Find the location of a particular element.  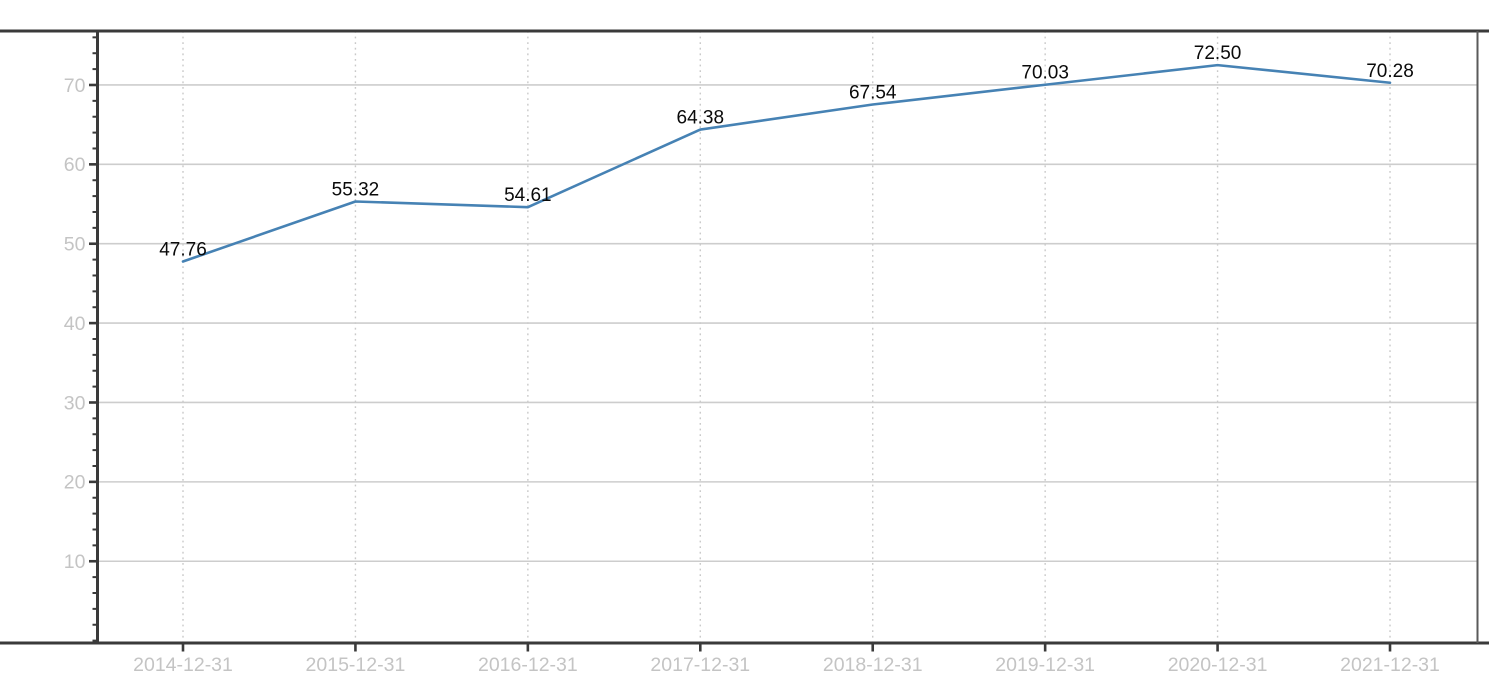

x-tick-label: 2021-12-31 is located at coordinates (1390, 665).